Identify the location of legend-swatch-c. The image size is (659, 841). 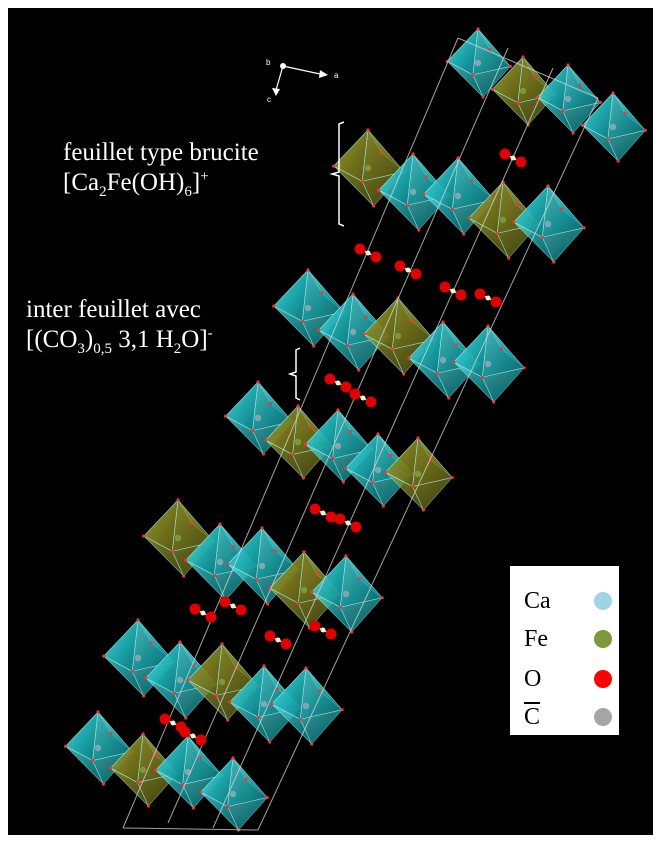
(603, 717).